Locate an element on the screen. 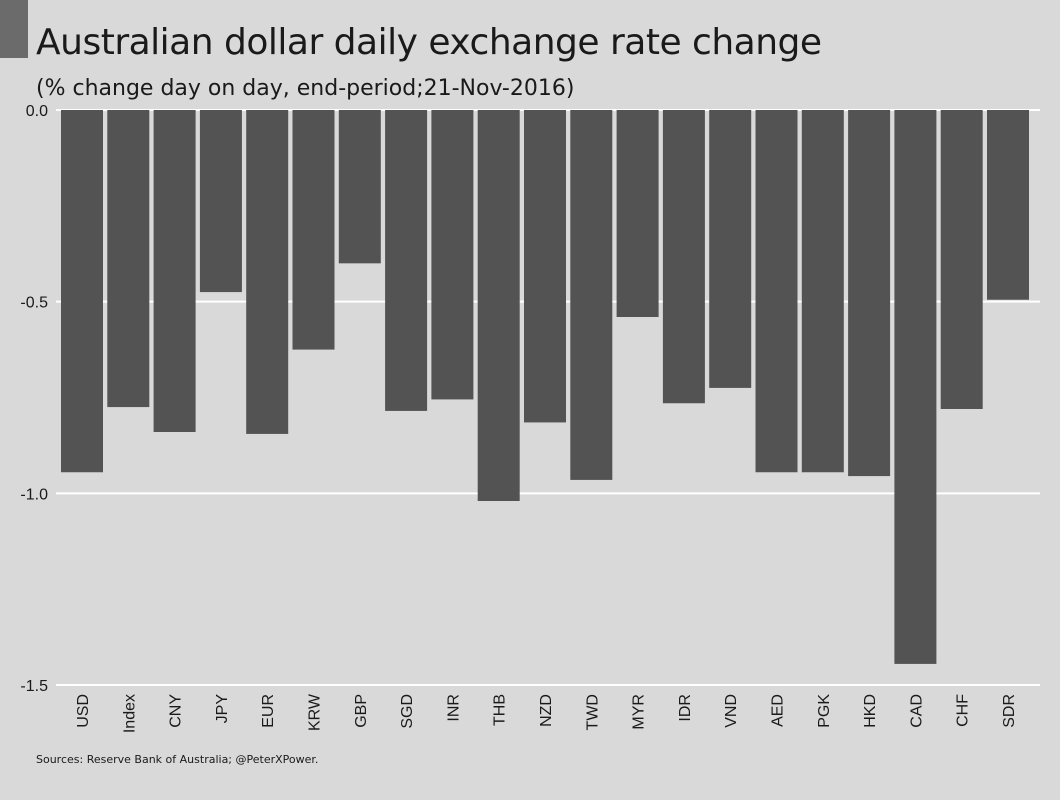 Image resolution: width=1060 pixels, height=800 pixels. x-tick-label-nzd: NZD is located at coordinates (546, 710).